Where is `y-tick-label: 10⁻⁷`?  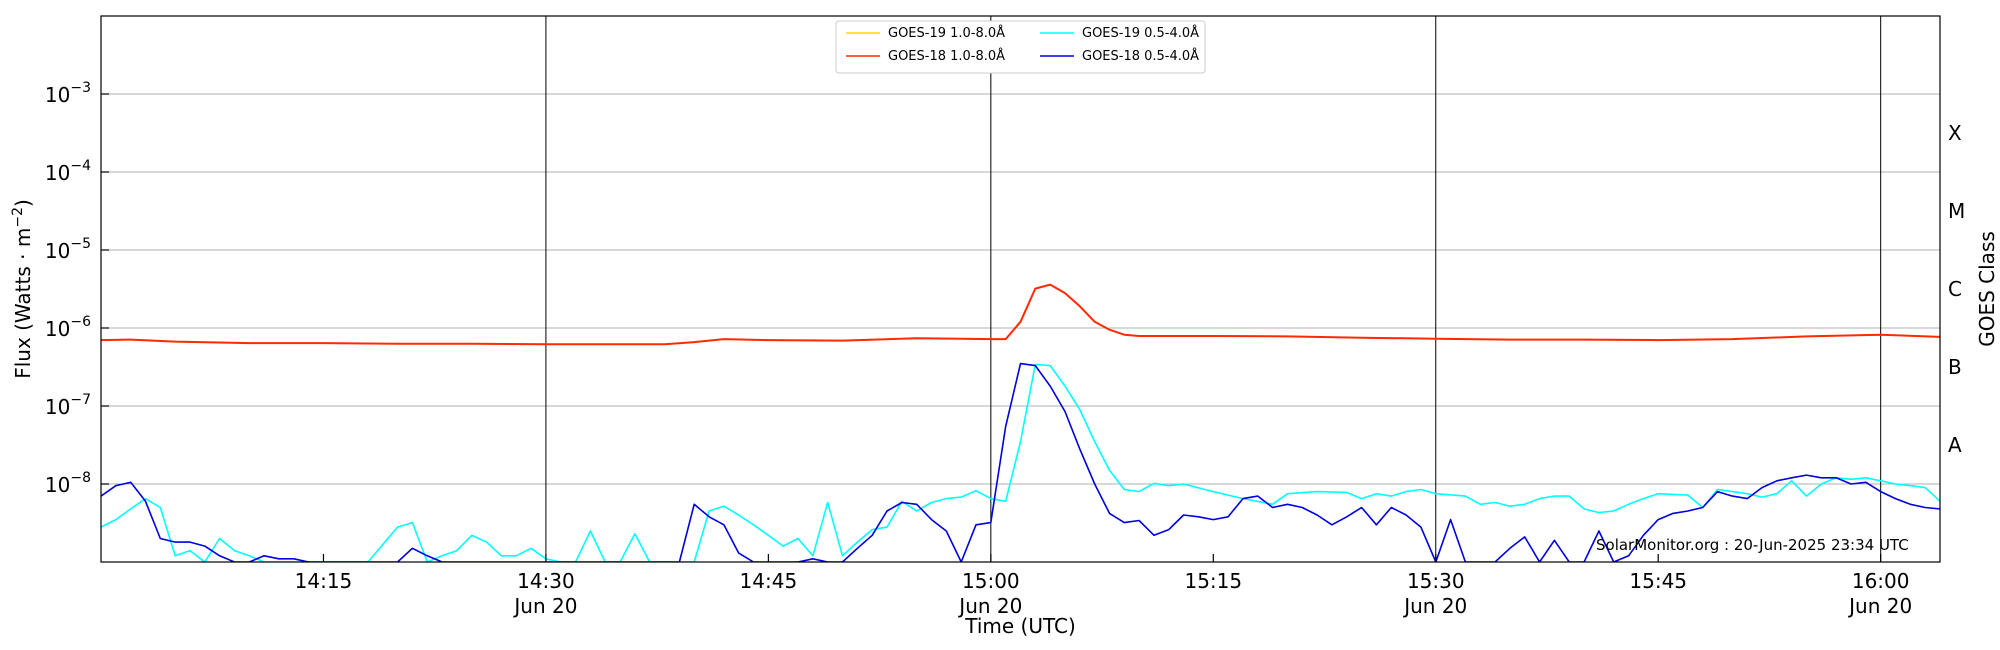
y-tick-label: 10⁻⁷ is located at coordinates (68, 405).